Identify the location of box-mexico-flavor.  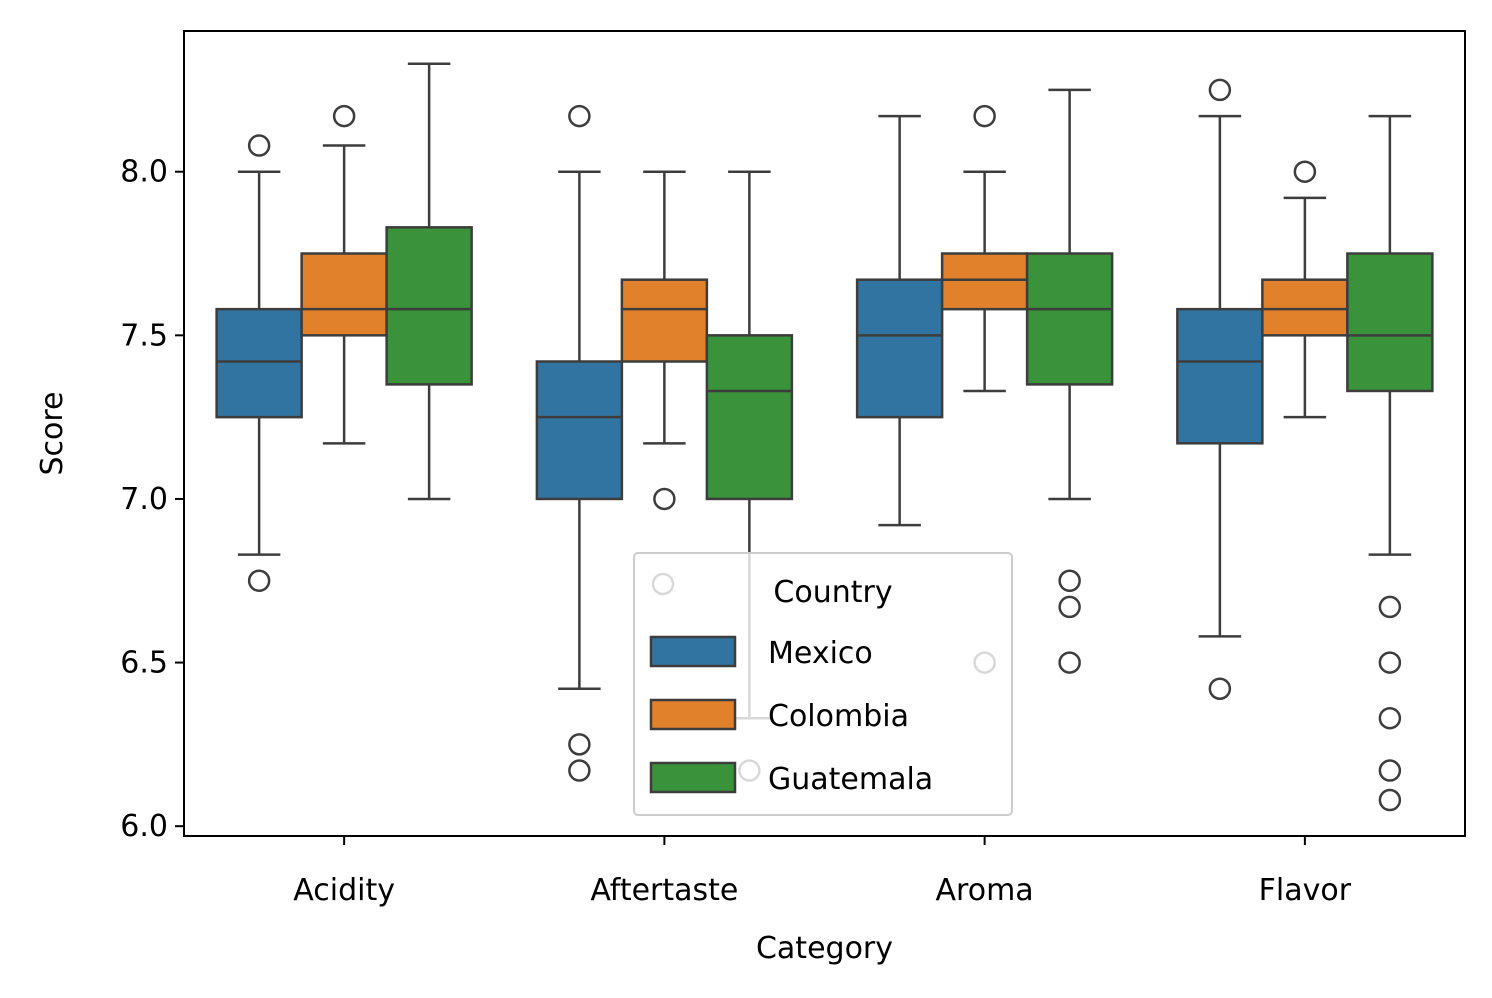
(1220, 389).